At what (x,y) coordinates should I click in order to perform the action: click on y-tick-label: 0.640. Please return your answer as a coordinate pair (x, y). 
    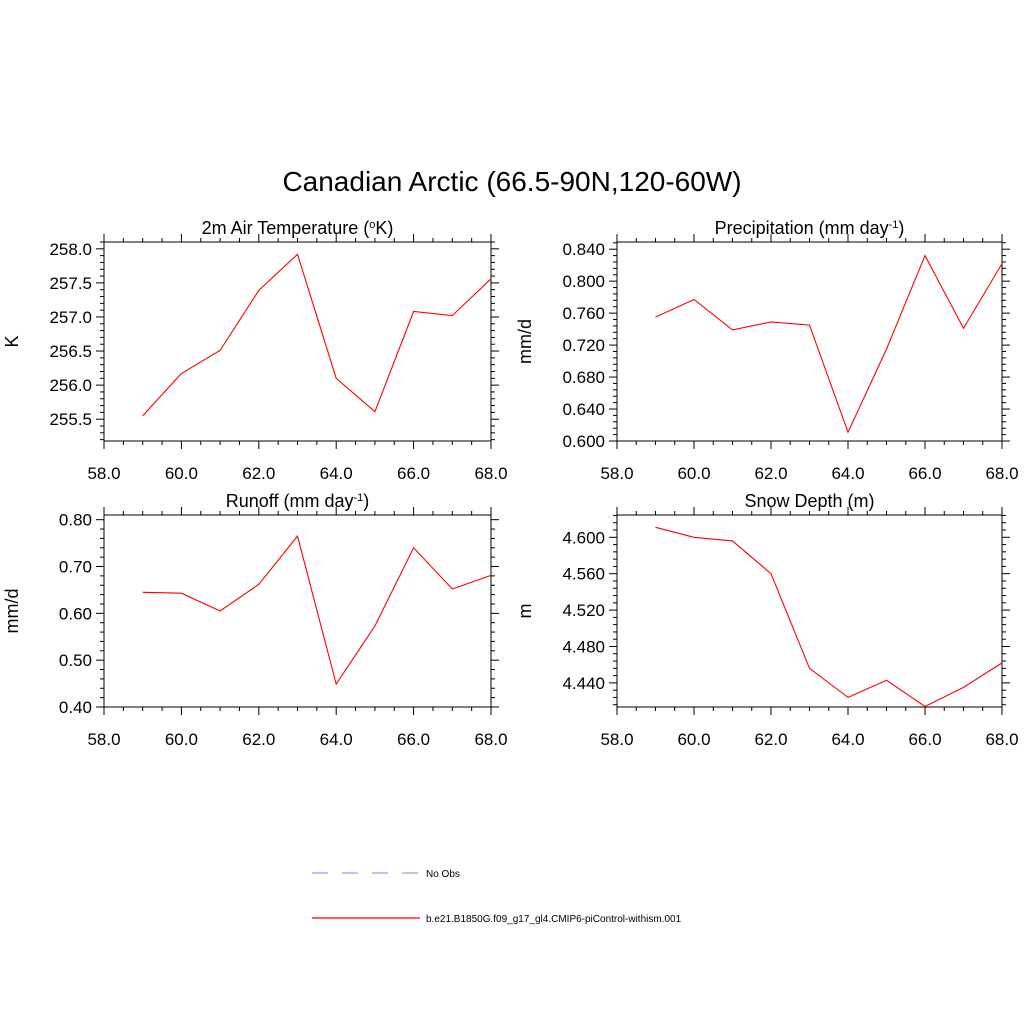
    Looking at the image, I should click on (583, 409).